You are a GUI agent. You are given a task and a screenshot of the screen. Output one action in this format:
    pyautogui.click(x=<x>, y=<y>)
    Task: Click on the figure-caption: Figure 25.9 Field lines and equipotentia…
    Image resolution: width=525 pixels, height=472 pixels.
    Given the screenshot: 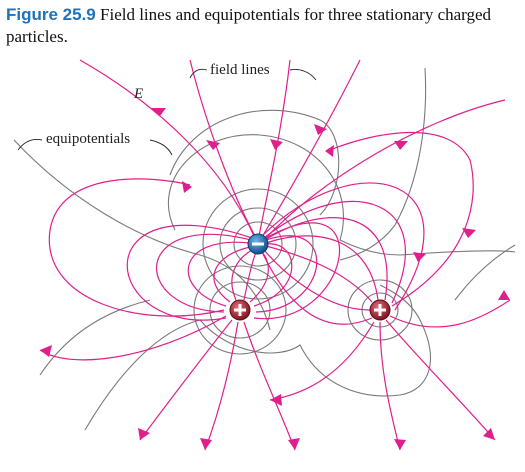 What is the action you would take?
    pyautogui.click(x=261, y=26)
    